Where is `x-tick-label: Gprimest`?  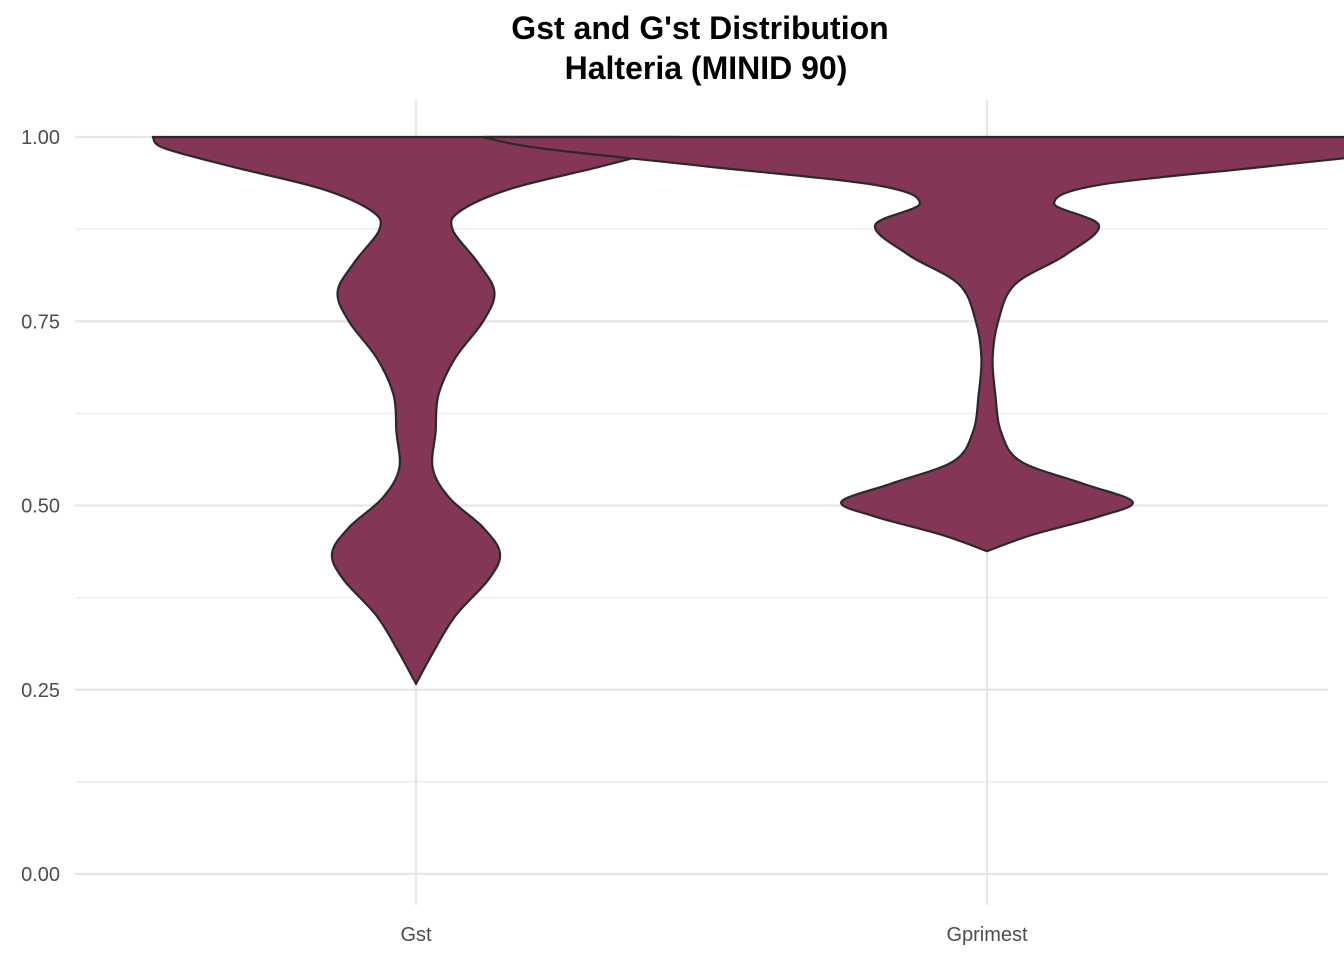
x-tick-label: Gprimest is located at coordinates (987, 935).